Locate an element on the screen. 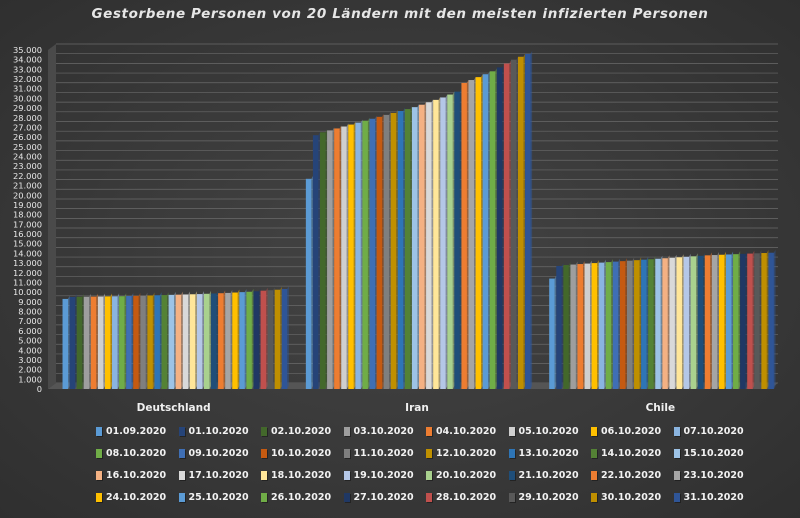 Image resolution: width=800 pixels, height=518 pixels. y-tick-label: 6.000 is located at coordinates (30, 331).